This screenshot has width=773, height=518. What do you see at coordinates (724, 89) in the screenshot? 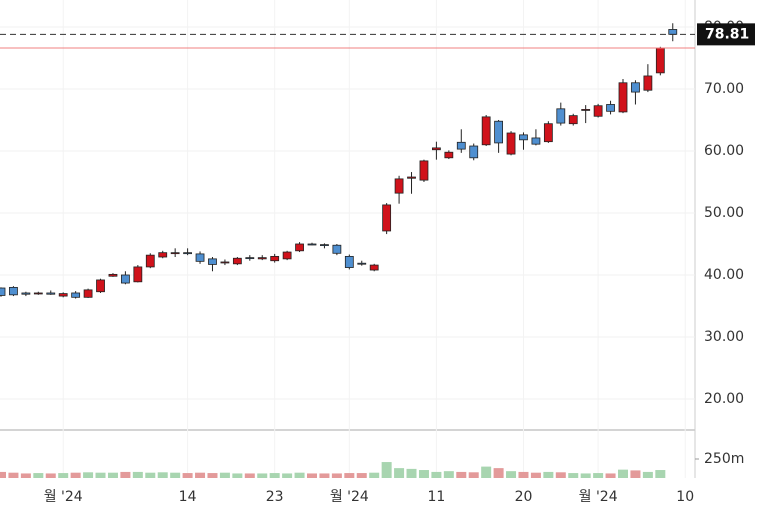
I see `y-tick-label: 70.00` at bounding box center [724, 89].